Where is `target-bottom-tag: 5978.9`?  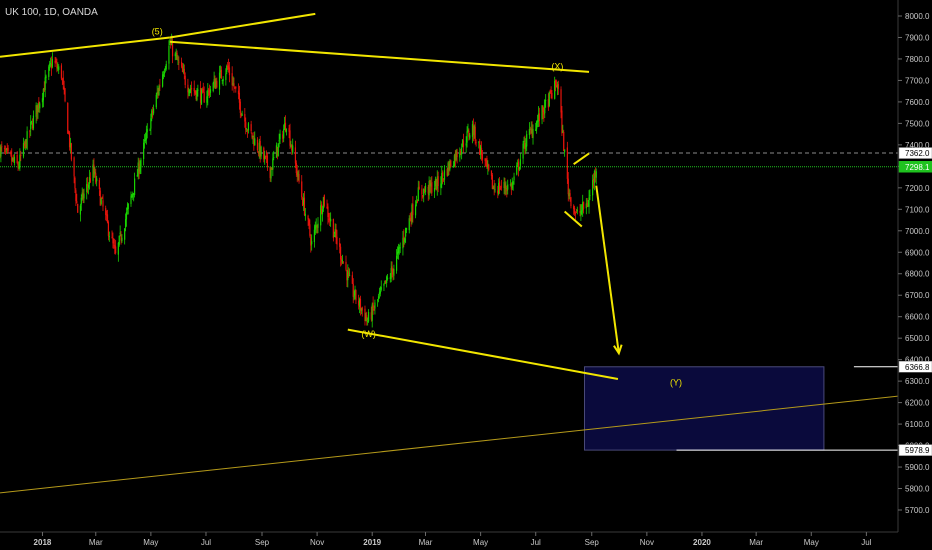 target-bottom-tag: 5978.9 is located at coordinates (917, 450).